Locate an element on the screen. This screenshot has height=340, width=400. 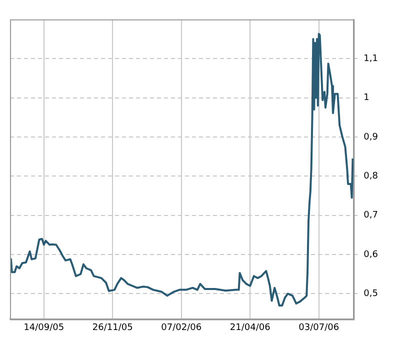
x-tick-label: 03/07/06 is located at coordinates (319, 327).